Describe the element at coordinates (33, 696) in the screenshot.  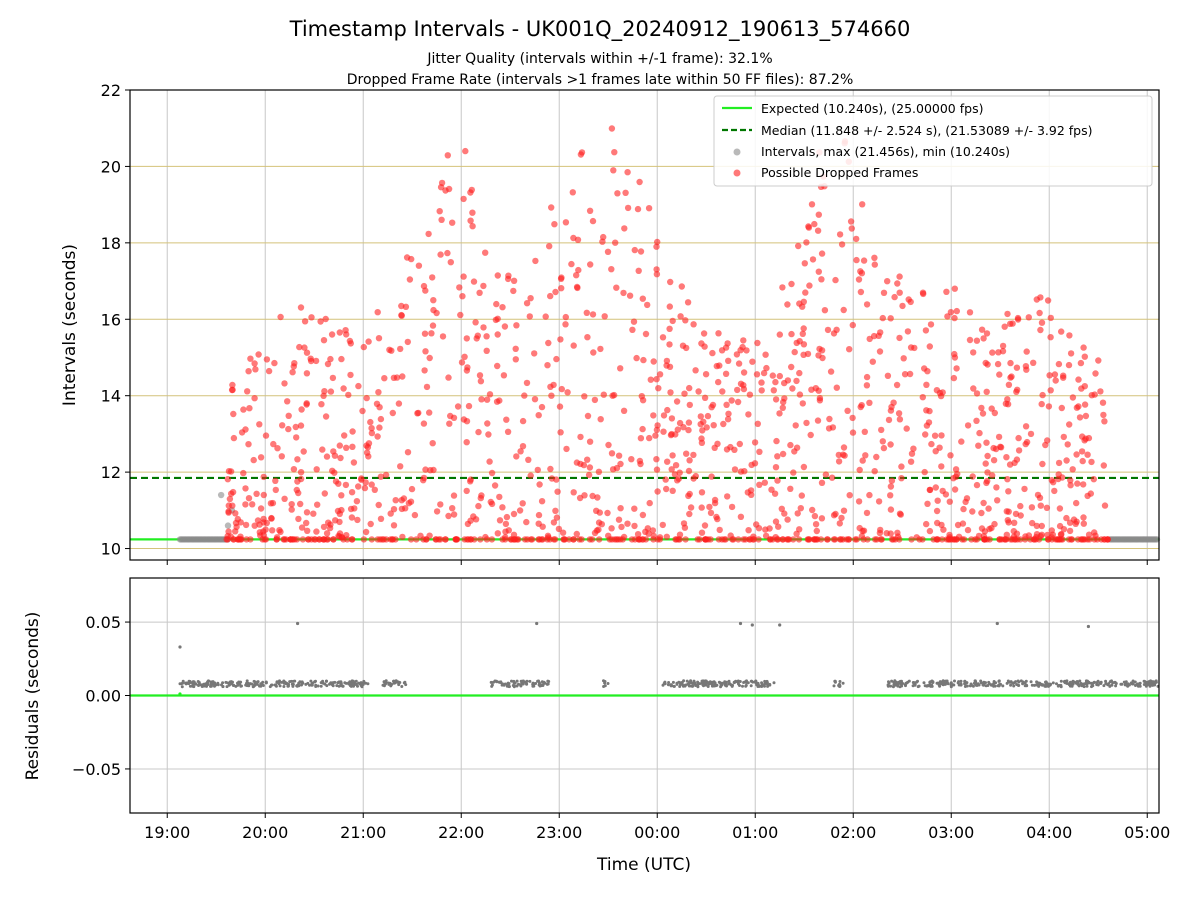
I see `bottom-y-axis-label: Residuals (seconds)` at that location.